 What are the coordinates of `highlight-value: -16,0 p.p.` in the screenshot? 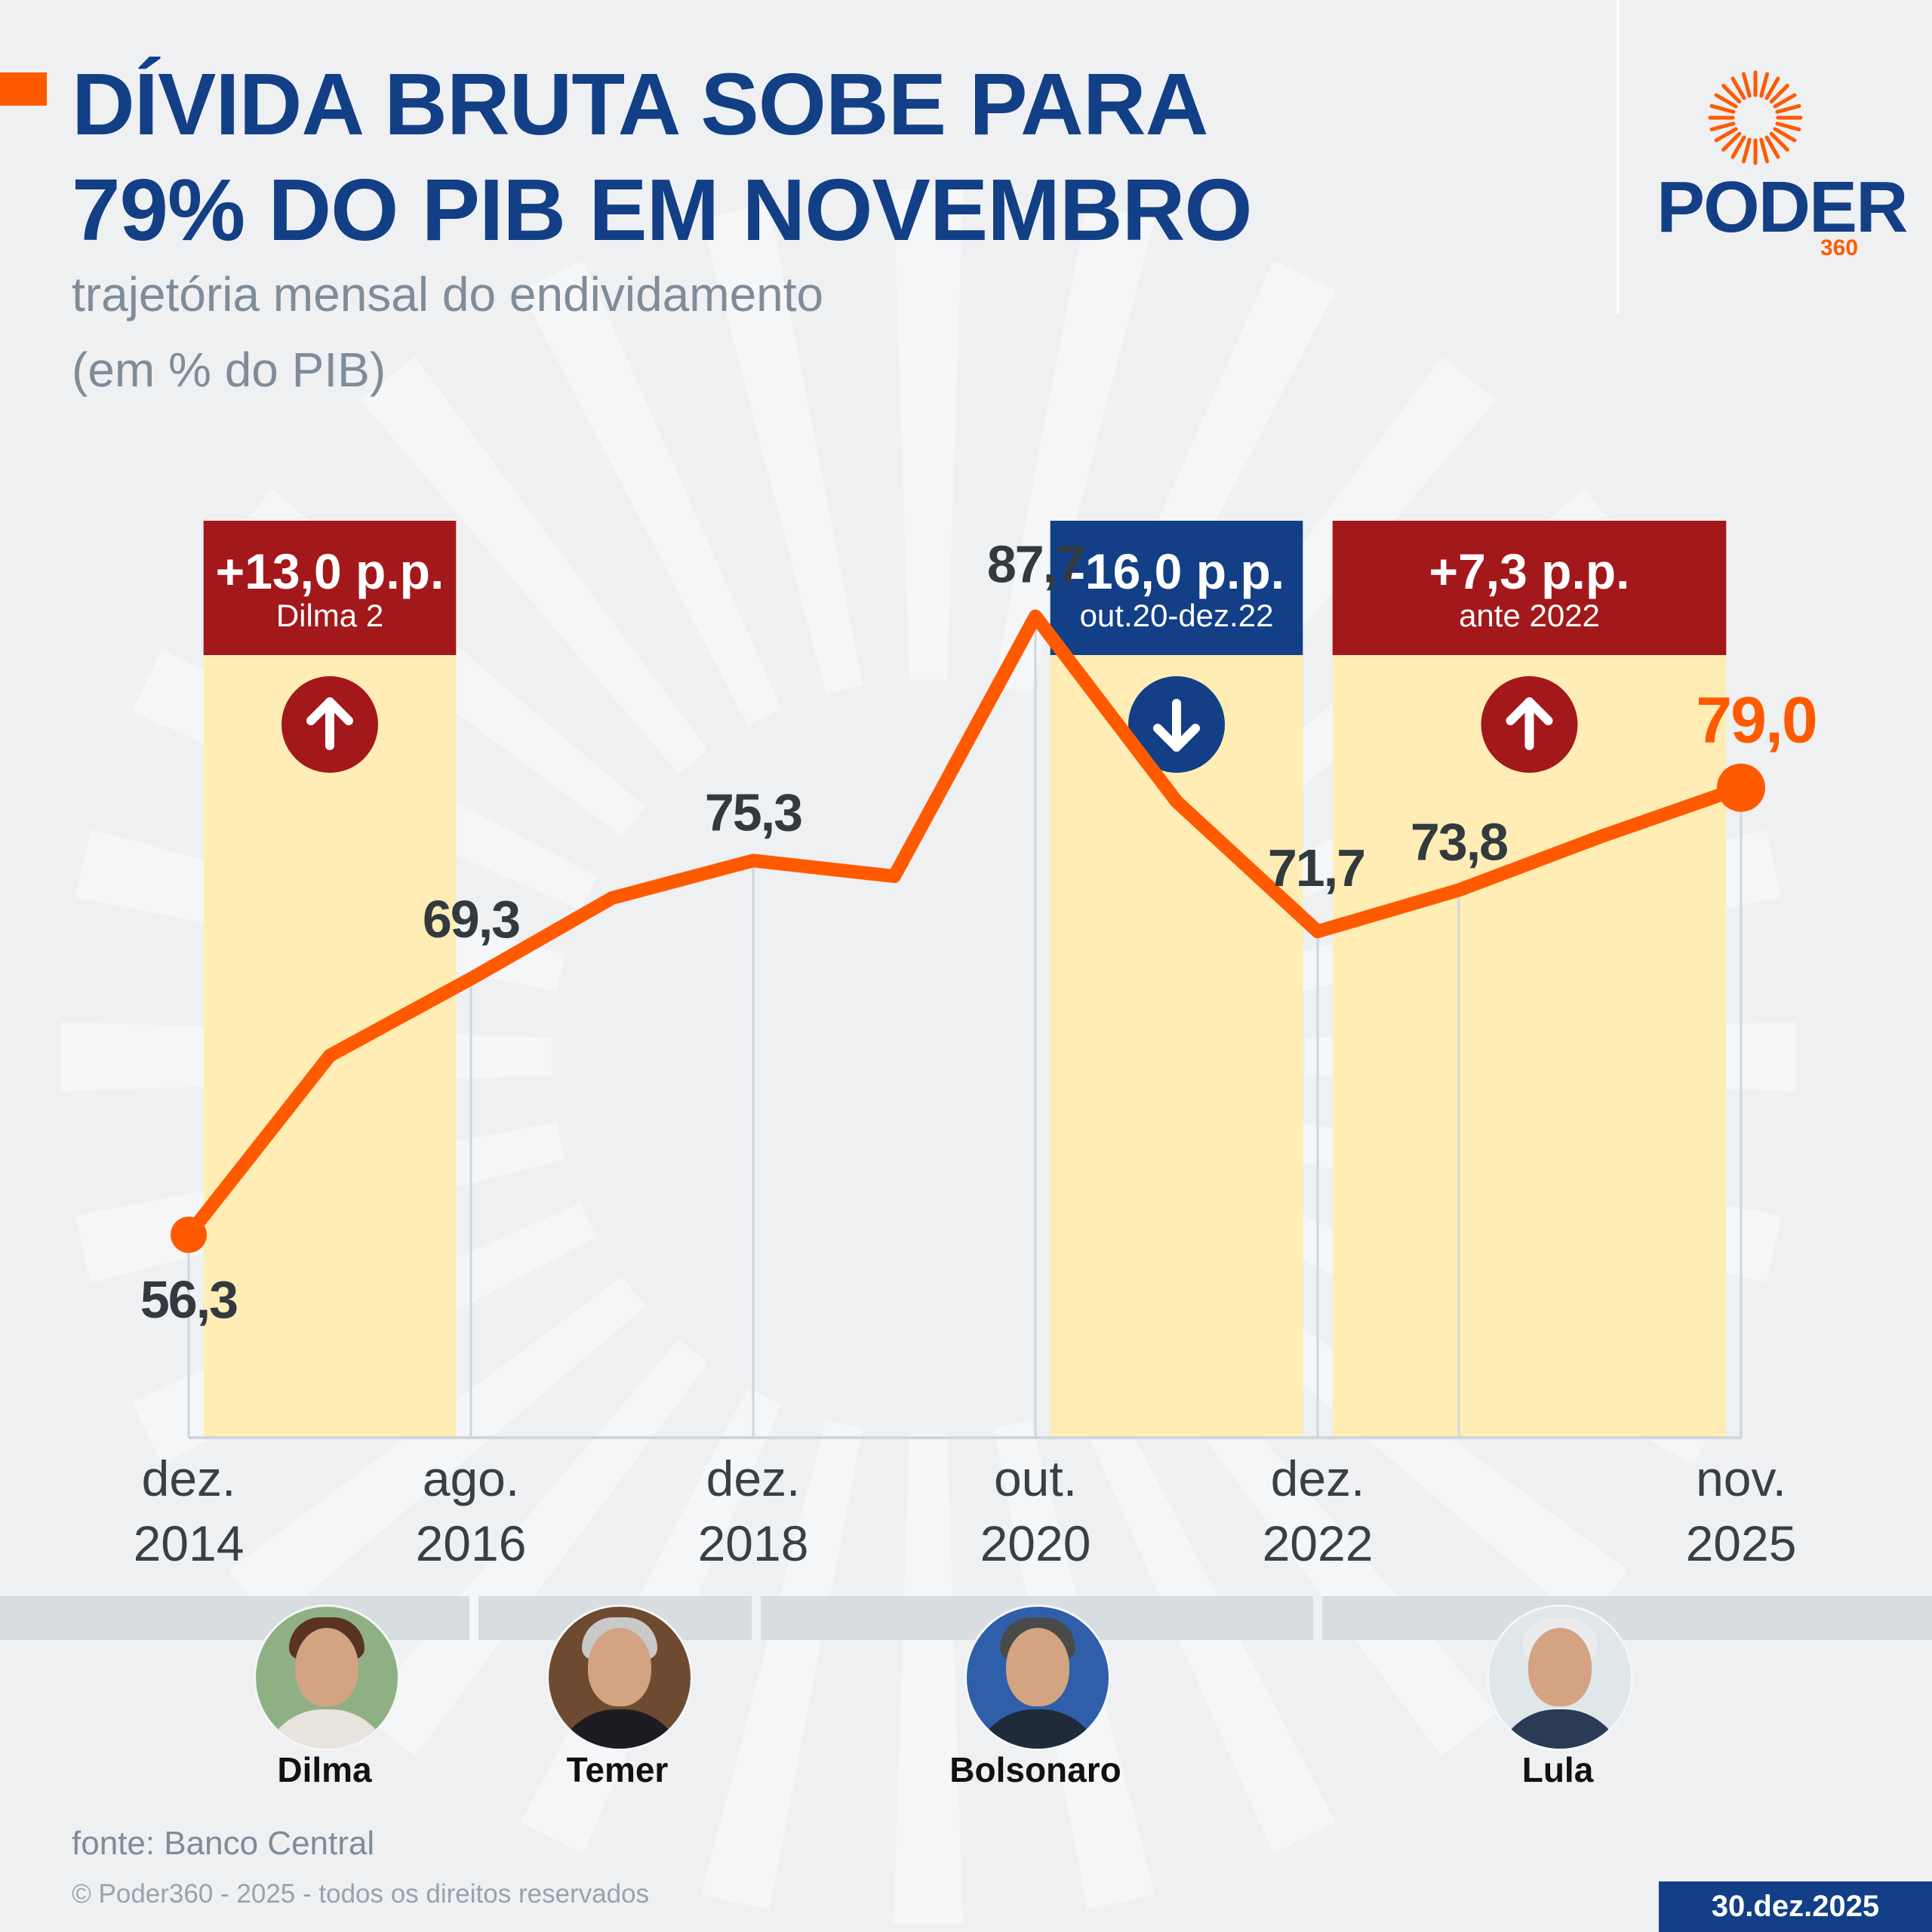 It's located at (1176, 571).